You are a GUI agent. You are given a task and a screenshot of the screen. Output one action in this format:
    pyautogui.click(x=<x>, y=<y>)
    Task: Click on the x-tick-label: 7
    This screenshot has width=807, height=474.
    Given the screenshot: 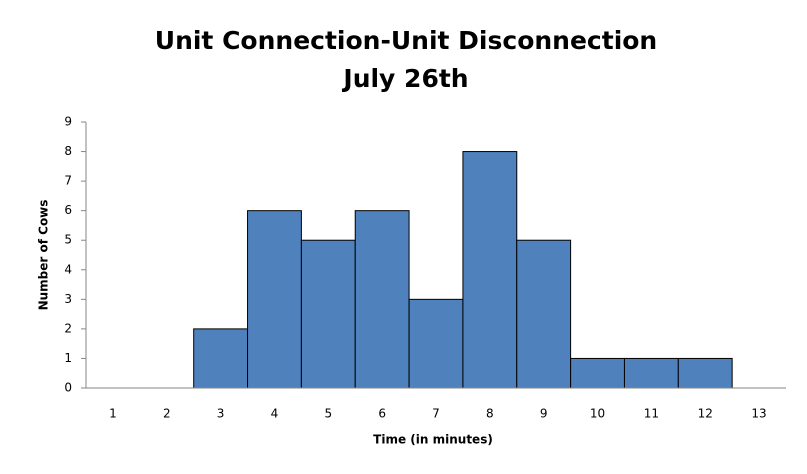 What is the action you would take?
    pyautogui.click(x=436, y=414)
    